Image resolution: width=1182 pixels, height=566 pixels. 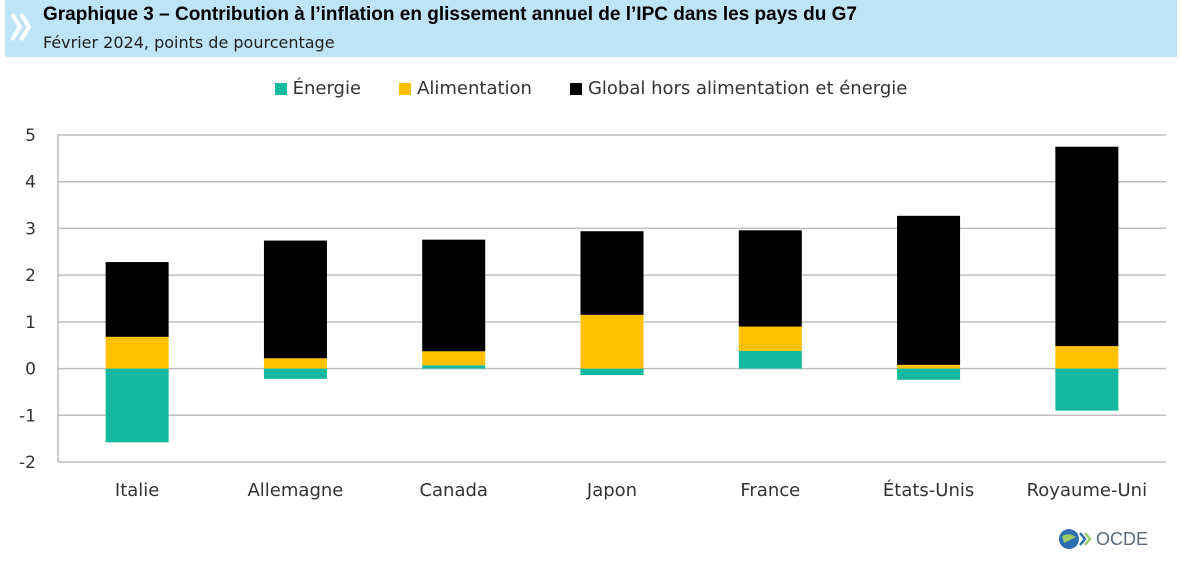 I want to click on legend-swatch-global, so click(x=575, y=88).